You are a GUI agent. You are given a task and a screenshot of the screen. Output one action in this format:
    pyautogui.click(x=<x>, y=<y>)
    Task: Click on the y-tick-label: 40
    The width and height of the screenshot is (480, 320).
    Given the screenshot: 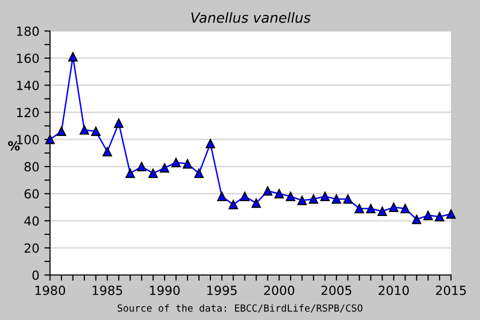 What is the action you would take?
    pyautogui.click(x=31, y=221)
    